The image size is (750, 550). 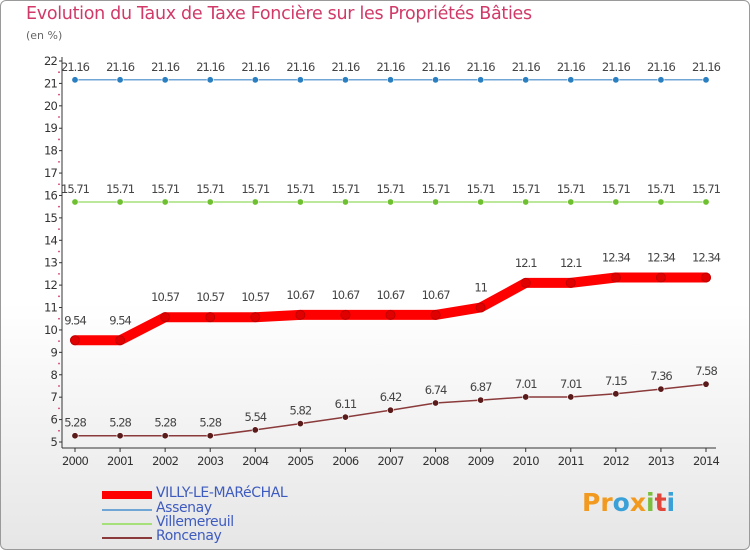 I want to click on y-tick-label: 21, so click(x=51, y=83).